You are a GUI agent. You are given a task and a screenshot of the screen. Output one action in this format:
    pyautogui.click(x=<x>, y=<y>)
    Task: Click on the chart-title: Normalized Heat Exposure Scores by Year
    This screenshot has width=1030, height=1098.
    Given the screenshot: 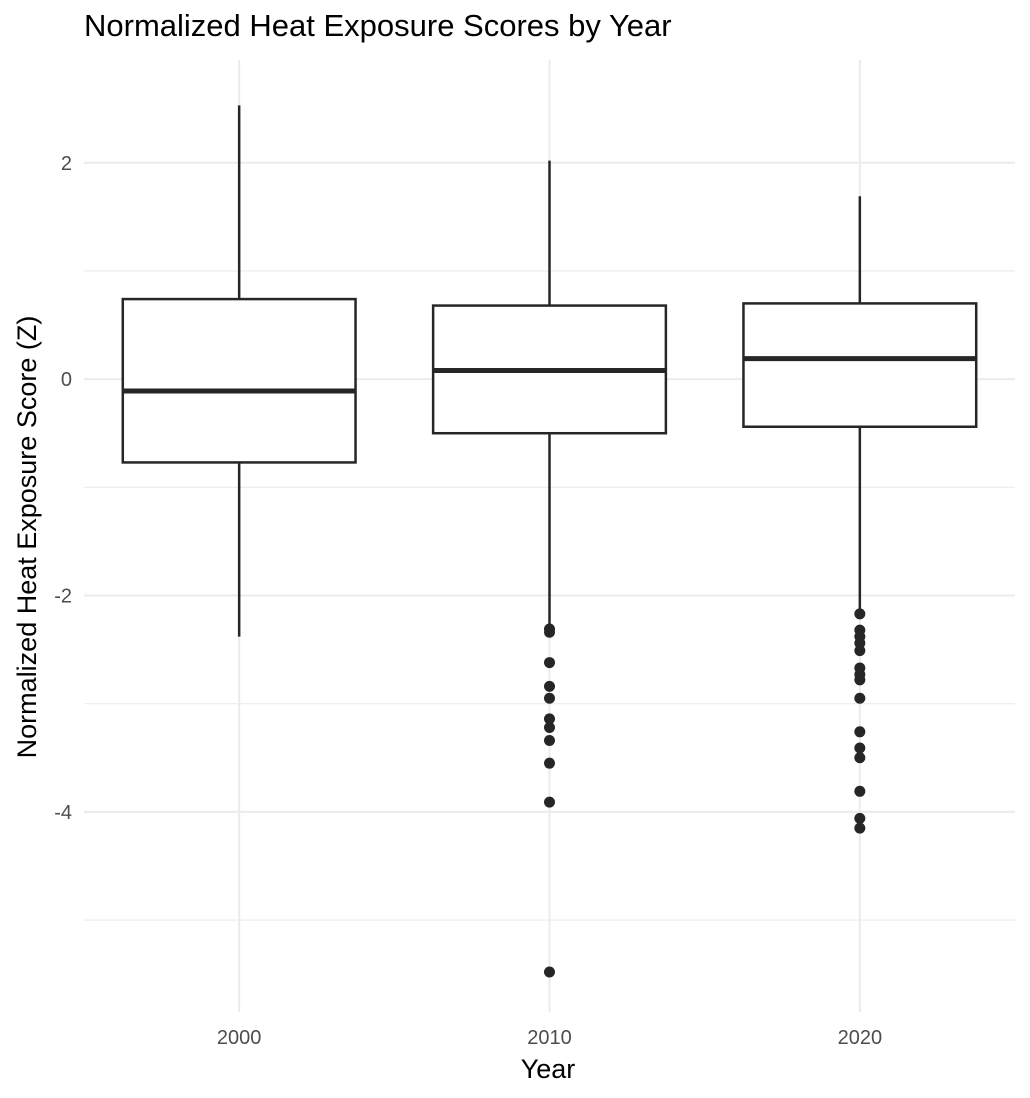 What is the action you would take?
    pyautogui.click(x=378, y=25)
    